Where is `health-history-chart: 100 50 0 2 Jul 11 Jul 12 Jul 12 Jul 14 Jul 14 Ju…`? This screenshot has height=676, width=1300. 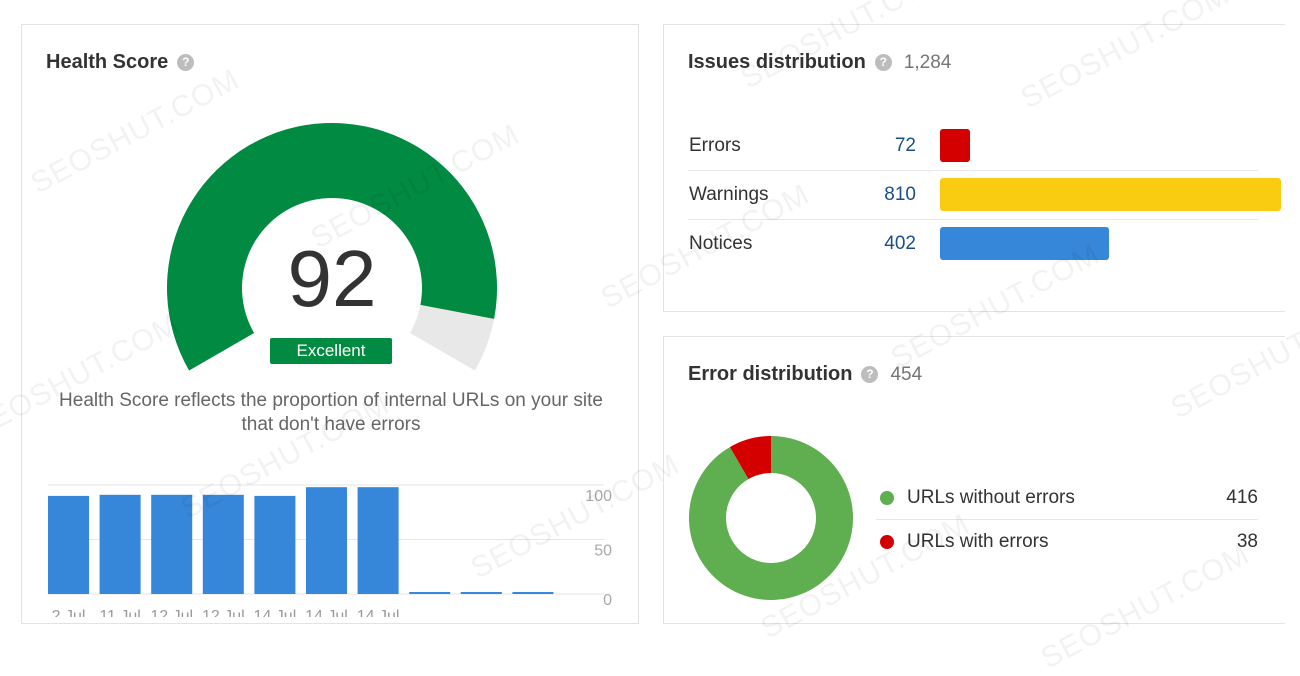 health-history-chart: 100 50 0 2 Jul 11 Jul 12 Jul 12 Jul 14 Jul 14 Ju… is located at coordinates (330, 550).